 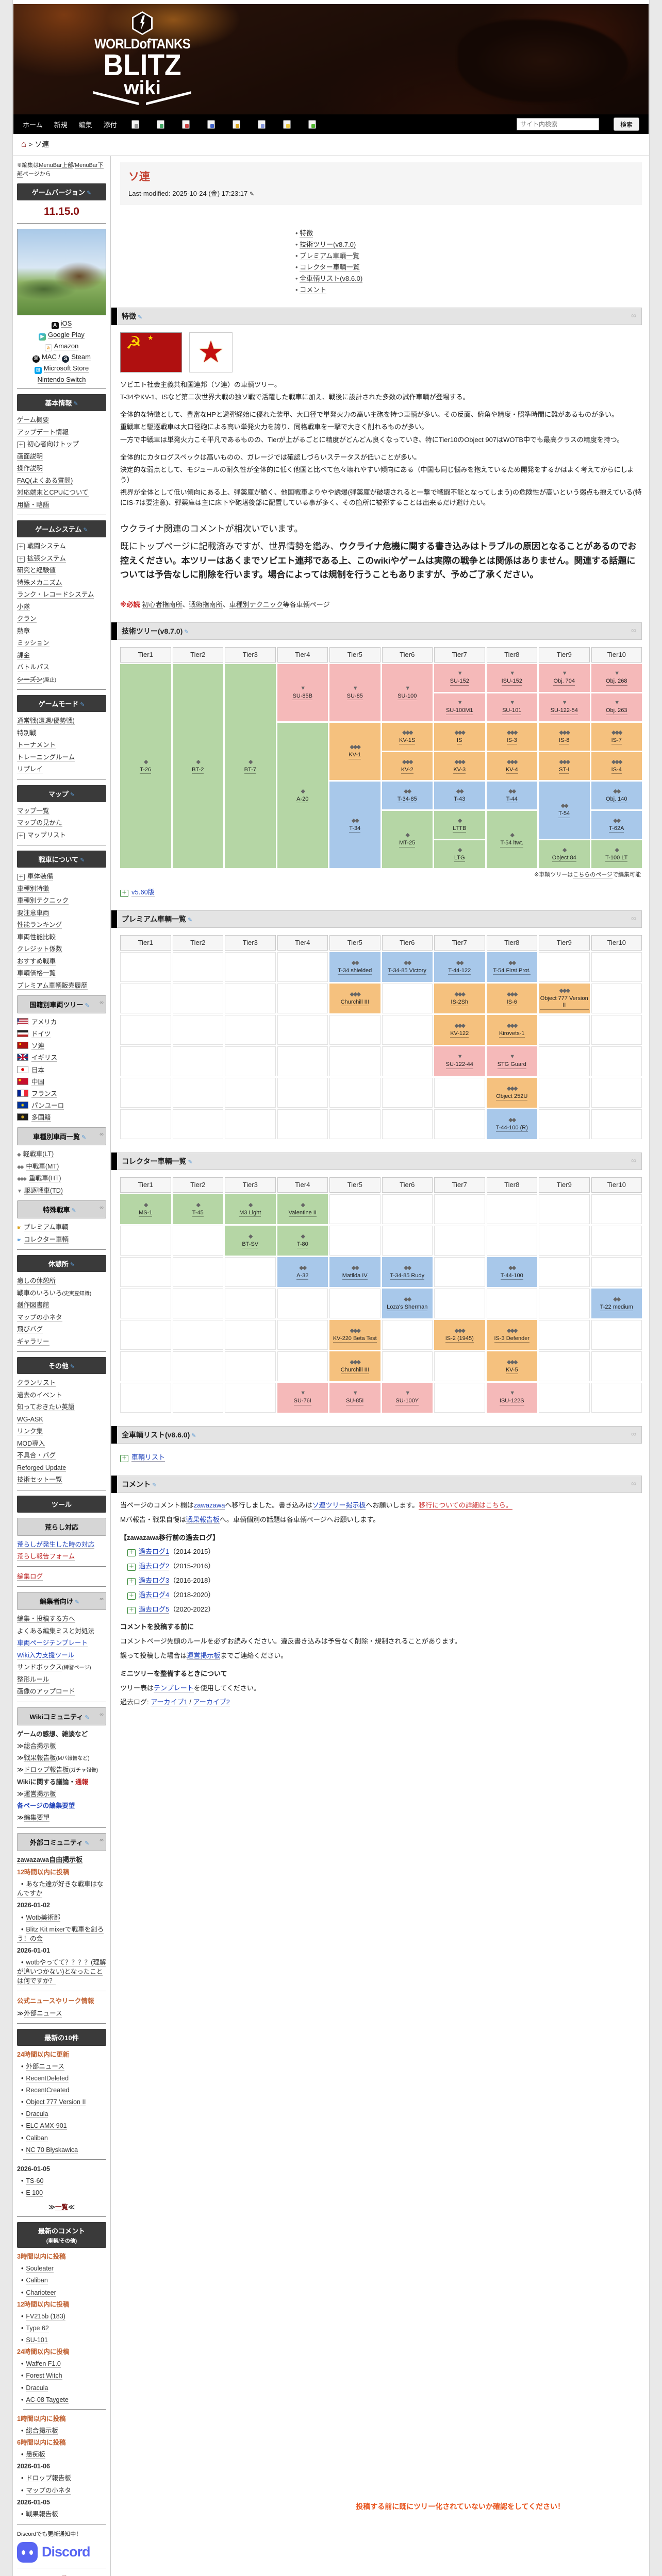 I want to click on sidebar-header-nation-tree: ∞ 国籍別車両ツリー ✎, so click(x=62, y=1004).